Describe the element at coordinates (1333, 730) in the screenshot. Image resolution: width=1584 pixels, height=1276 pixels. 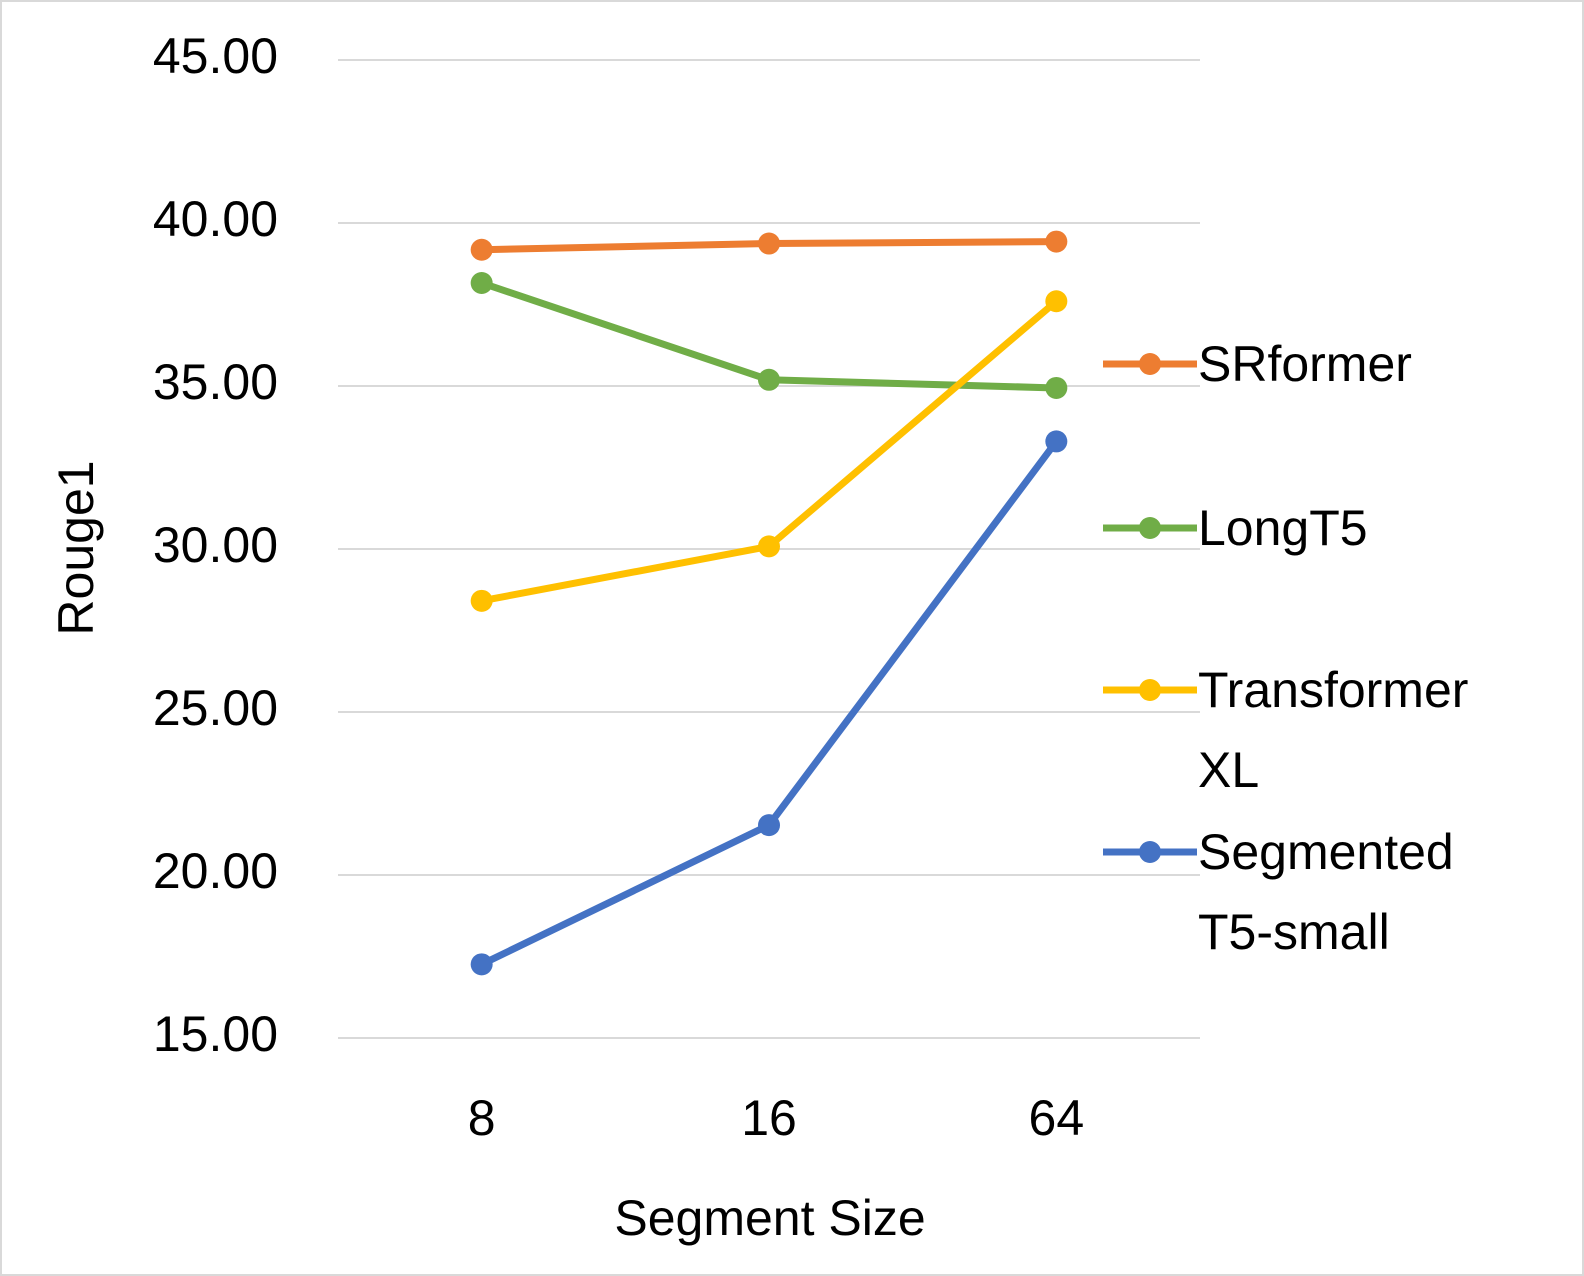
I see `legend-label: Transformer XL` at that location.